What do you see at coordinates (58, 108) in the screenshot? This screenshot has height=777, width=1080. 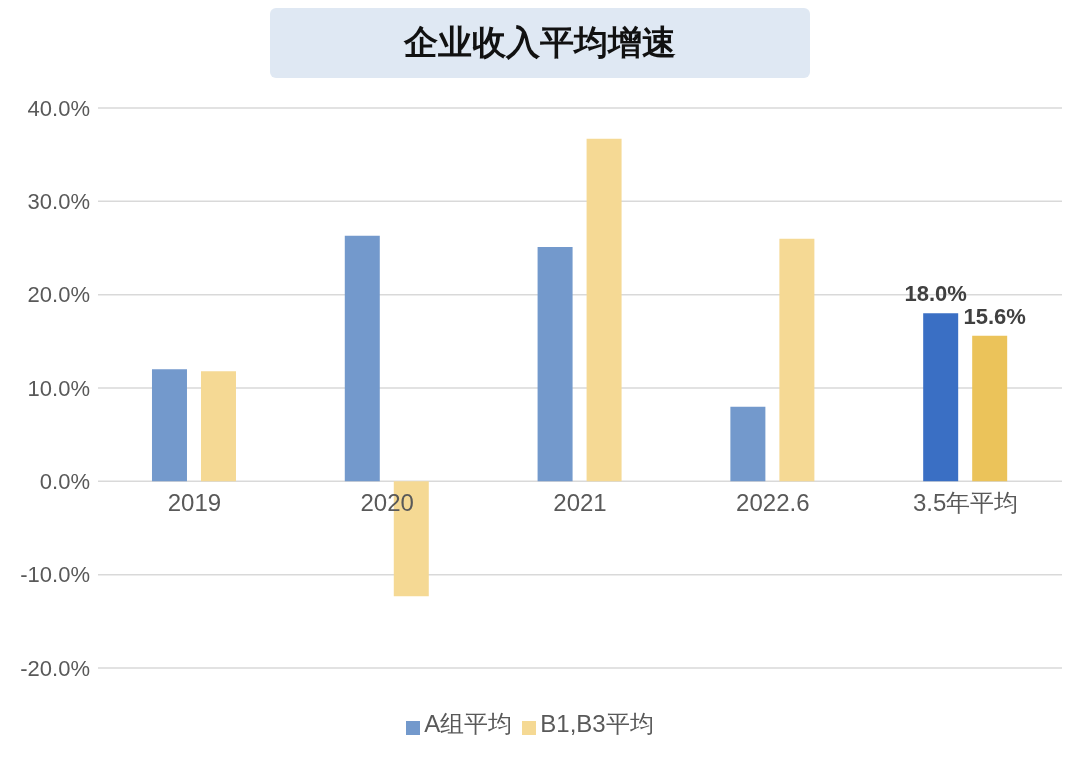 I see `y-tick-label: 40.0%` at bounding box center [58, 108].